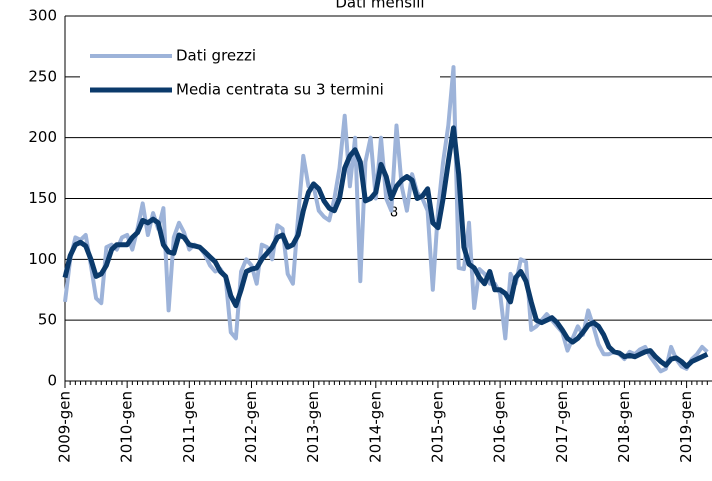 This screenshot has width=712, height=481. I want to click on x-tick-label: 2011-gen, so click(189, 427).